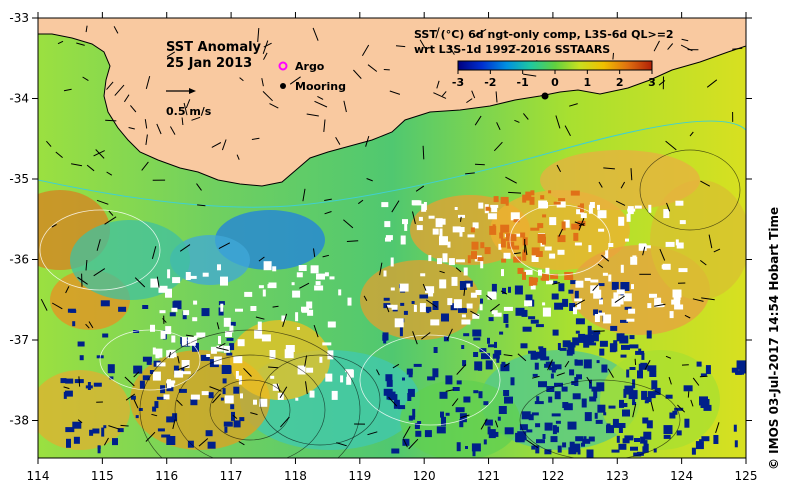 This screenshot has height=496, width=790. I want to click on reference-description: wrt L3S-1d 1992-2016 SSTAARS, so click(512, 49).